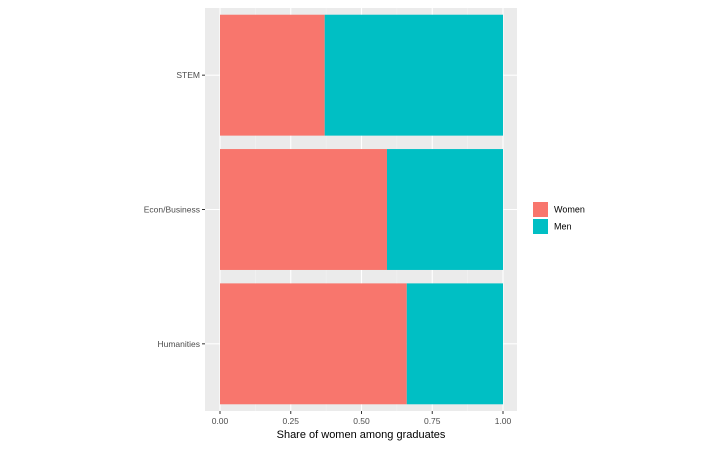 The height and width of the screenshot is (450, 722). What do you see at coordinates (540, 209) in the screenshot?
I see `legend-key-women` at bounding box center [540, 209].